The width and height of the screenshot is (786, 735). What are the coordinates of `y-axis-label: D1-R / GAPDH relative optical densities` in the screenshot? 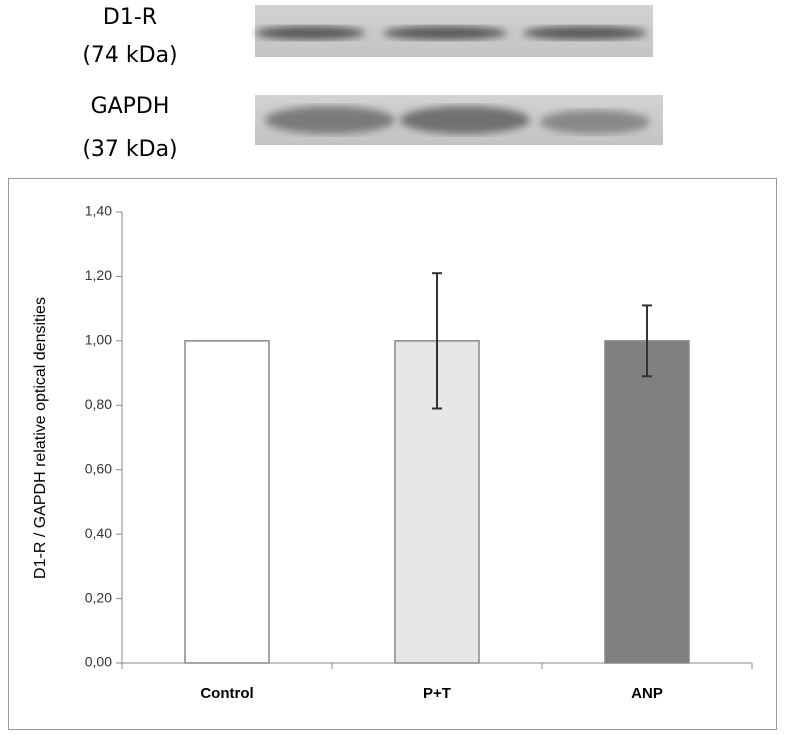 It's located at (40, 438).